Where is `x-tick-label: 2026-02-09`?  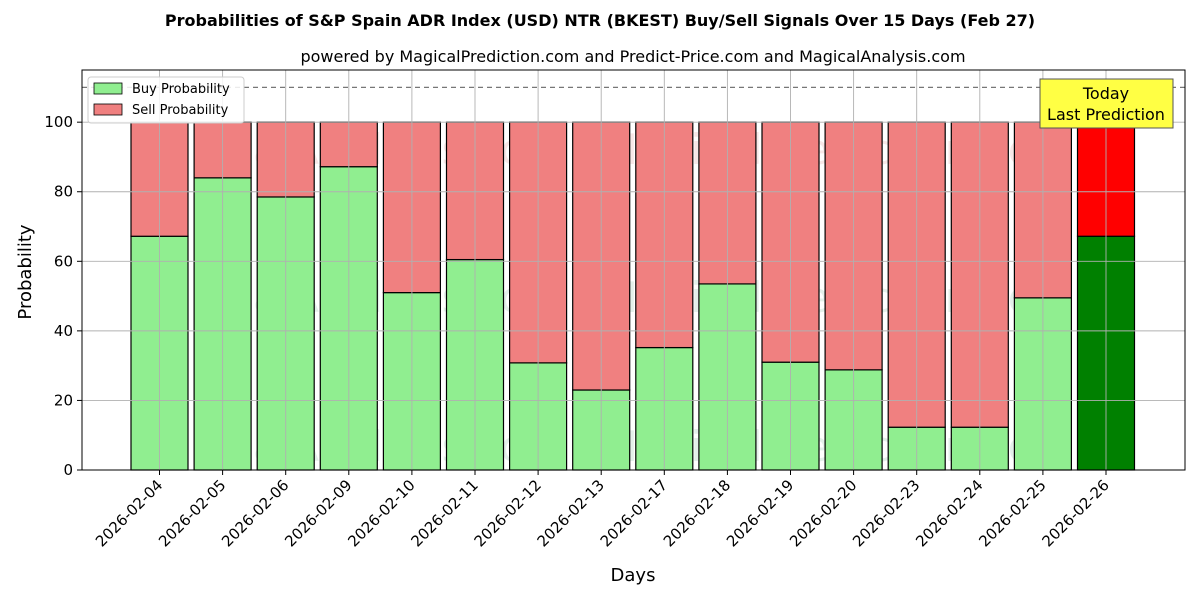
x-tick-label: 2026-02-09 is located at coordinates (318, 513).